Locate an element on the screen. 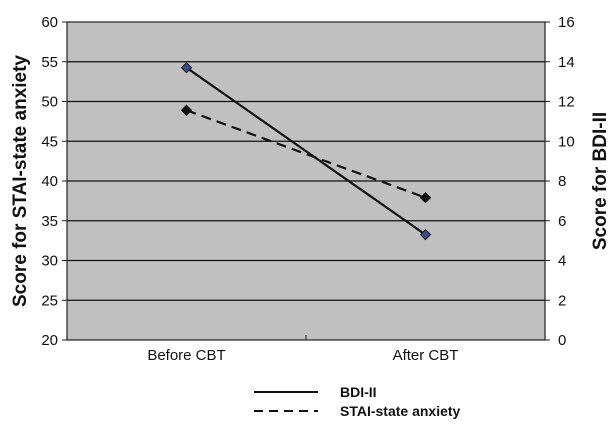  right-tick-label: 6 is located at coordinates (562, 221).